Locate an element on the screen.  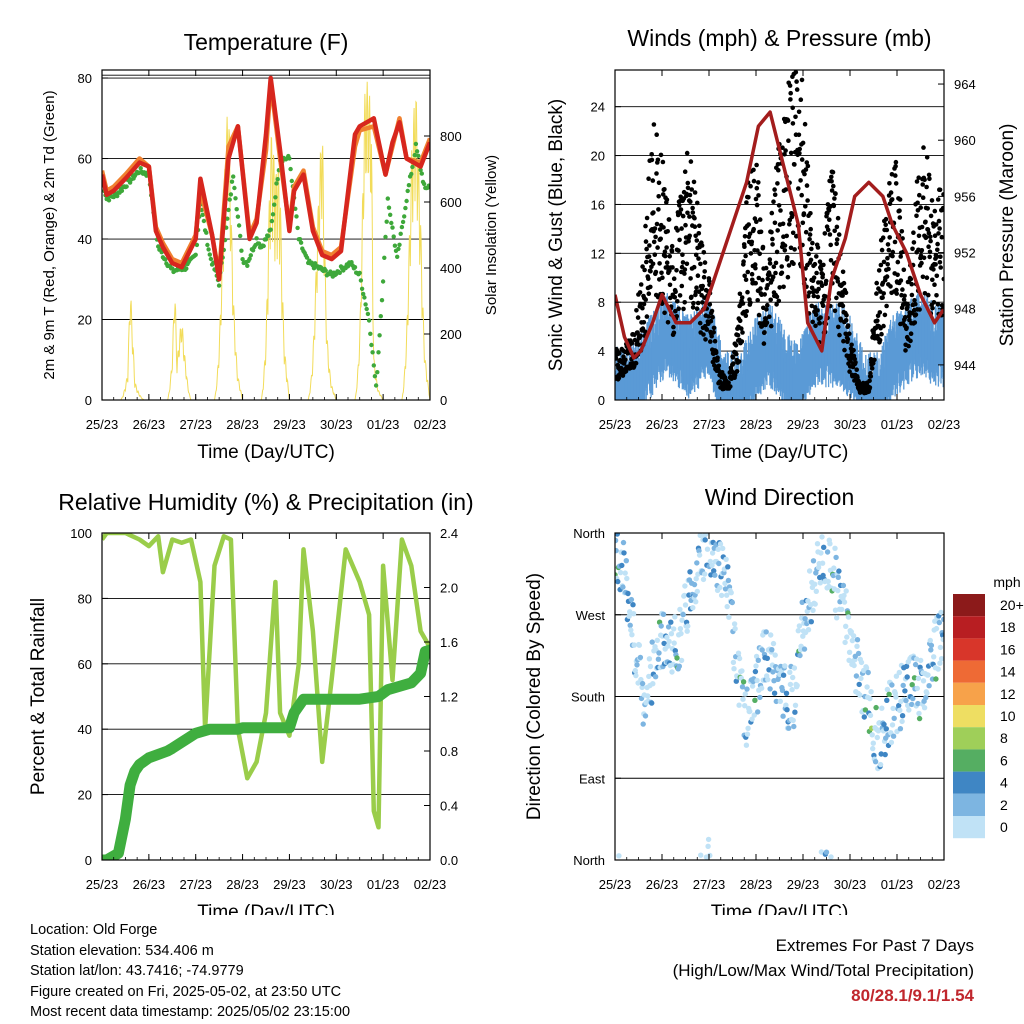
y-tick-label-1: 24 is located at coordinates (598, 107).